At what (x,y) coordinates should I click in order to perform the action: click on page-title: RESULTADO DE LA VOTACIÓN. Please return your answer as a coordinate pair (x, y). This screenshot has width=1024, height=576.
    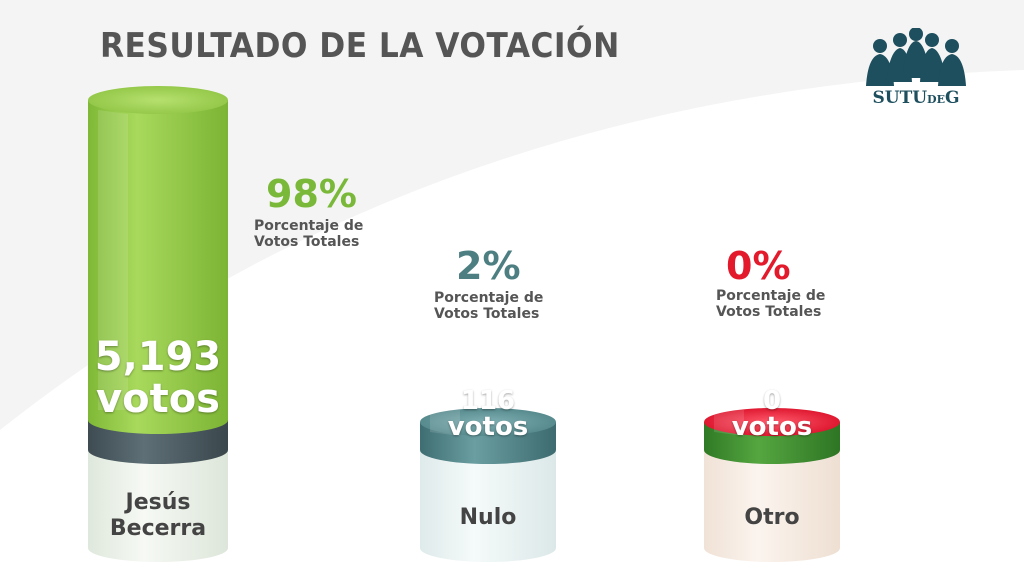
    Looking at the image, I should click on (360, 46).